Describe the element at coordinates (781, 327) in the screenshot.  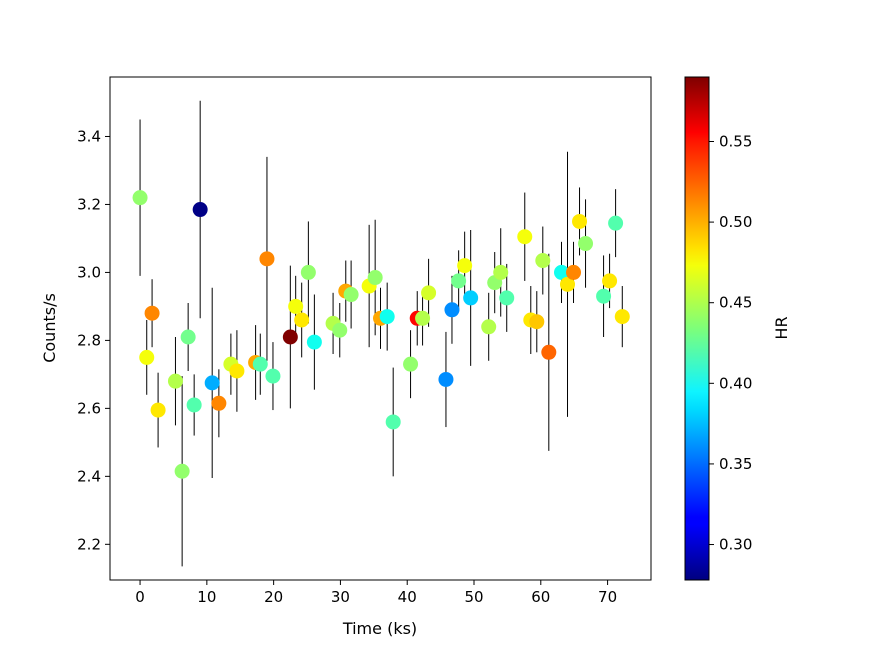
I see `colorbar-label: HR` at that location.